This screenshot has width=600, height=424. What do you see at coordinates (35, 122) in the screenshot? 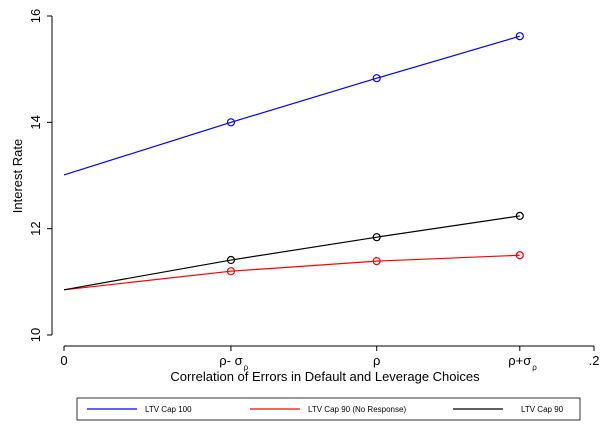
I see `y-tick-label: 14` at bounding box center [35, 122].